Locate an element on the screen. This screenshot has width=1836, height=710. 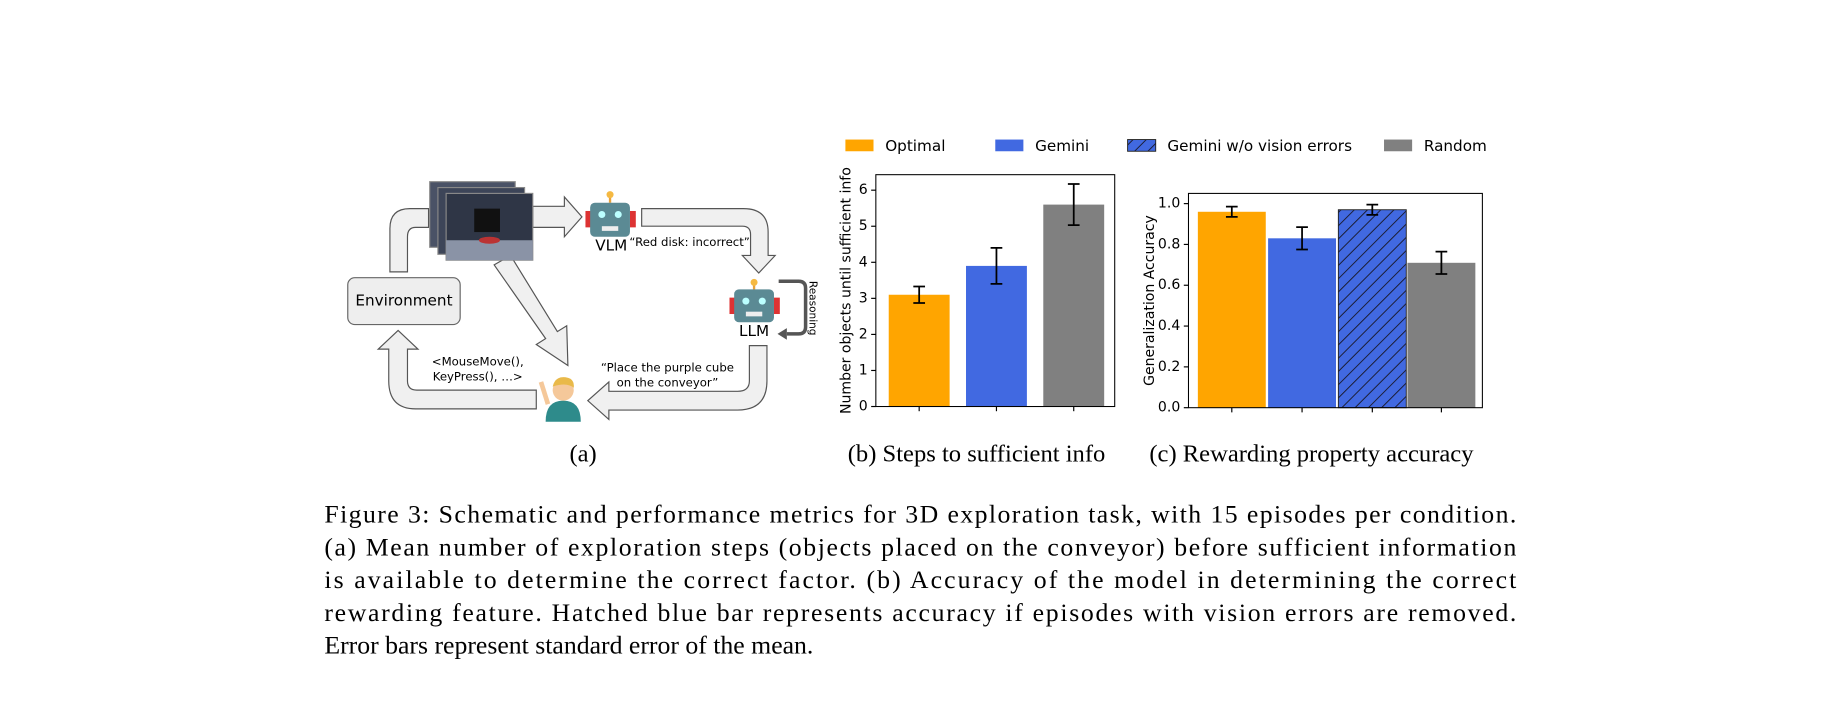
llm-robot is located at coordinates (754, 300).